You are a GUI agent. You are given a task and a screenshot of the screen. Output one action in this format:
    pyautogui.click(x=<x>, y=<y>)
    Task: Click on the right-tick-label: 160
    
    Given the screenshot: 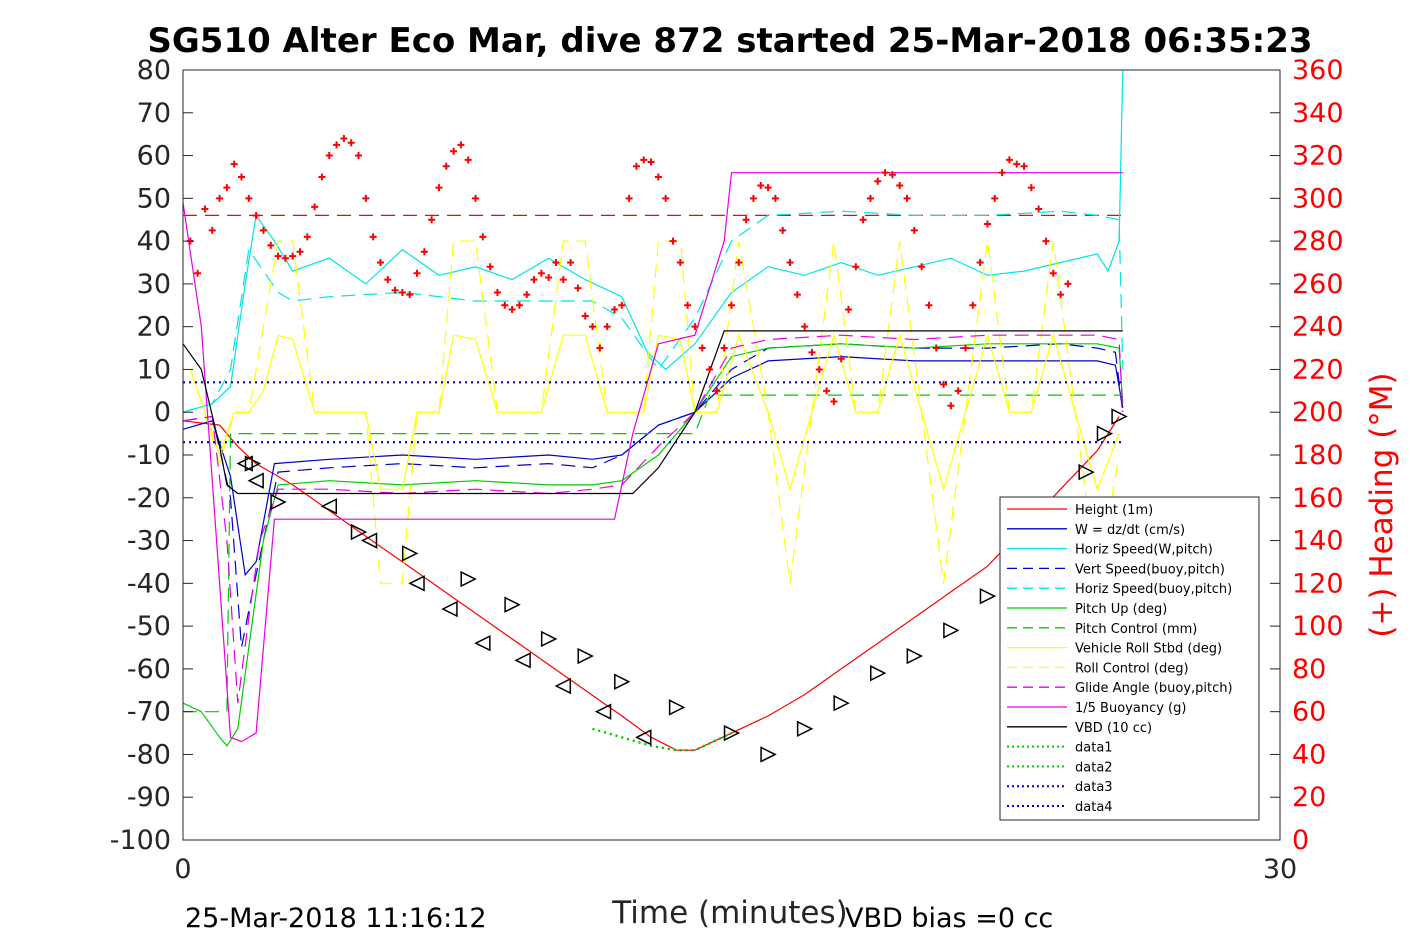 What is the action you would take?
    pyautogui.click(x=1318, y=498)
    